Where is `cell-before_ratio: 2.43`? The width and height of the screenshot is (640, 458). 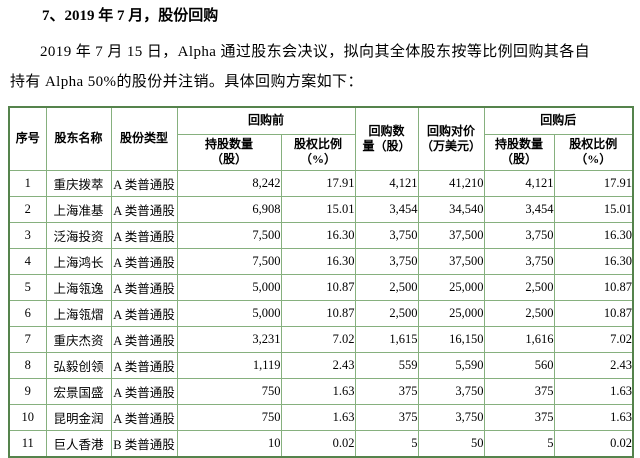
cell-before_ratio: 2.43 is located at coordinates (318, 365).